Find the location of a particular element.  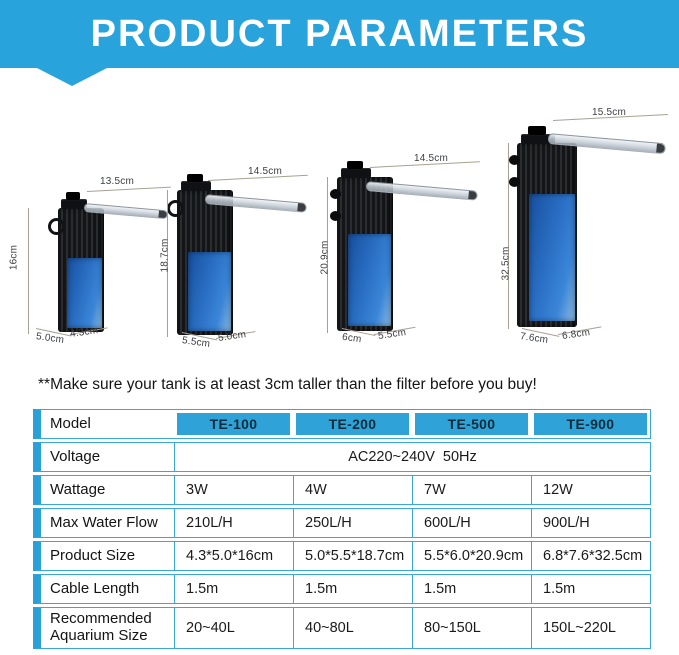

model-chip-cell: TE-200 is located at coordinates (352, 424).